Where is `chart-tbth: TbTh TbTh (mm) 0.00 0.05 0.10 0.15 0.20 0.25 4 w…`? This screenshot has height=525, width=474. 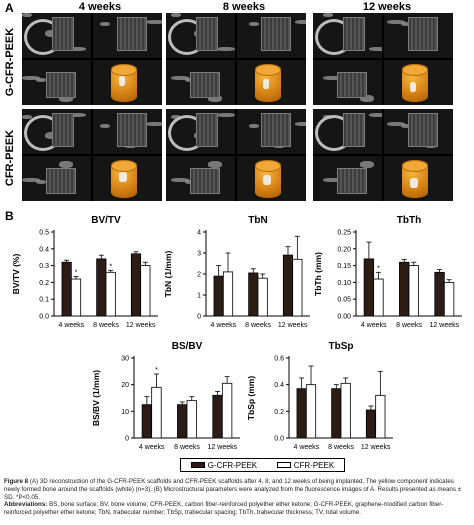
chart-tbth: TbTh TbTh (mm) 0.00 0.05 0.10 0.15 0.20 0.25 4 w… is located at coordinates (387, 272).